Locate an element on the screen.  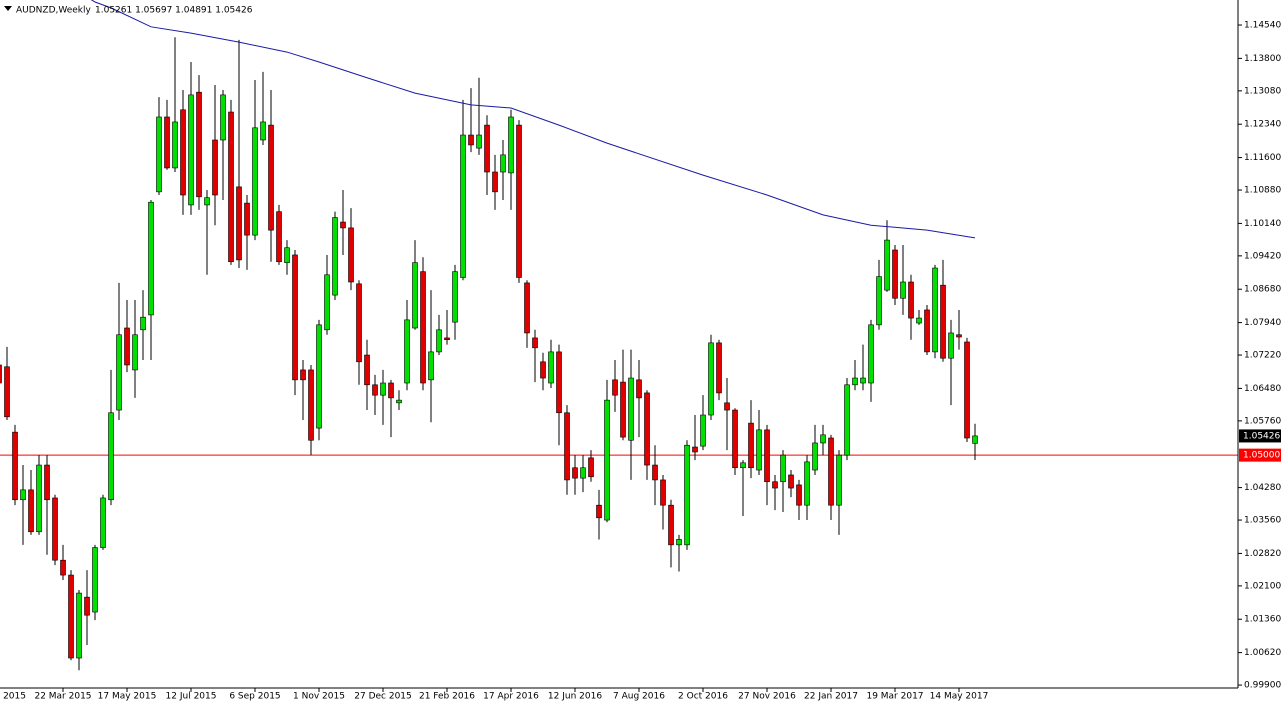
y-tick-label: 1.07940 is located at coordinates (1262, 323).